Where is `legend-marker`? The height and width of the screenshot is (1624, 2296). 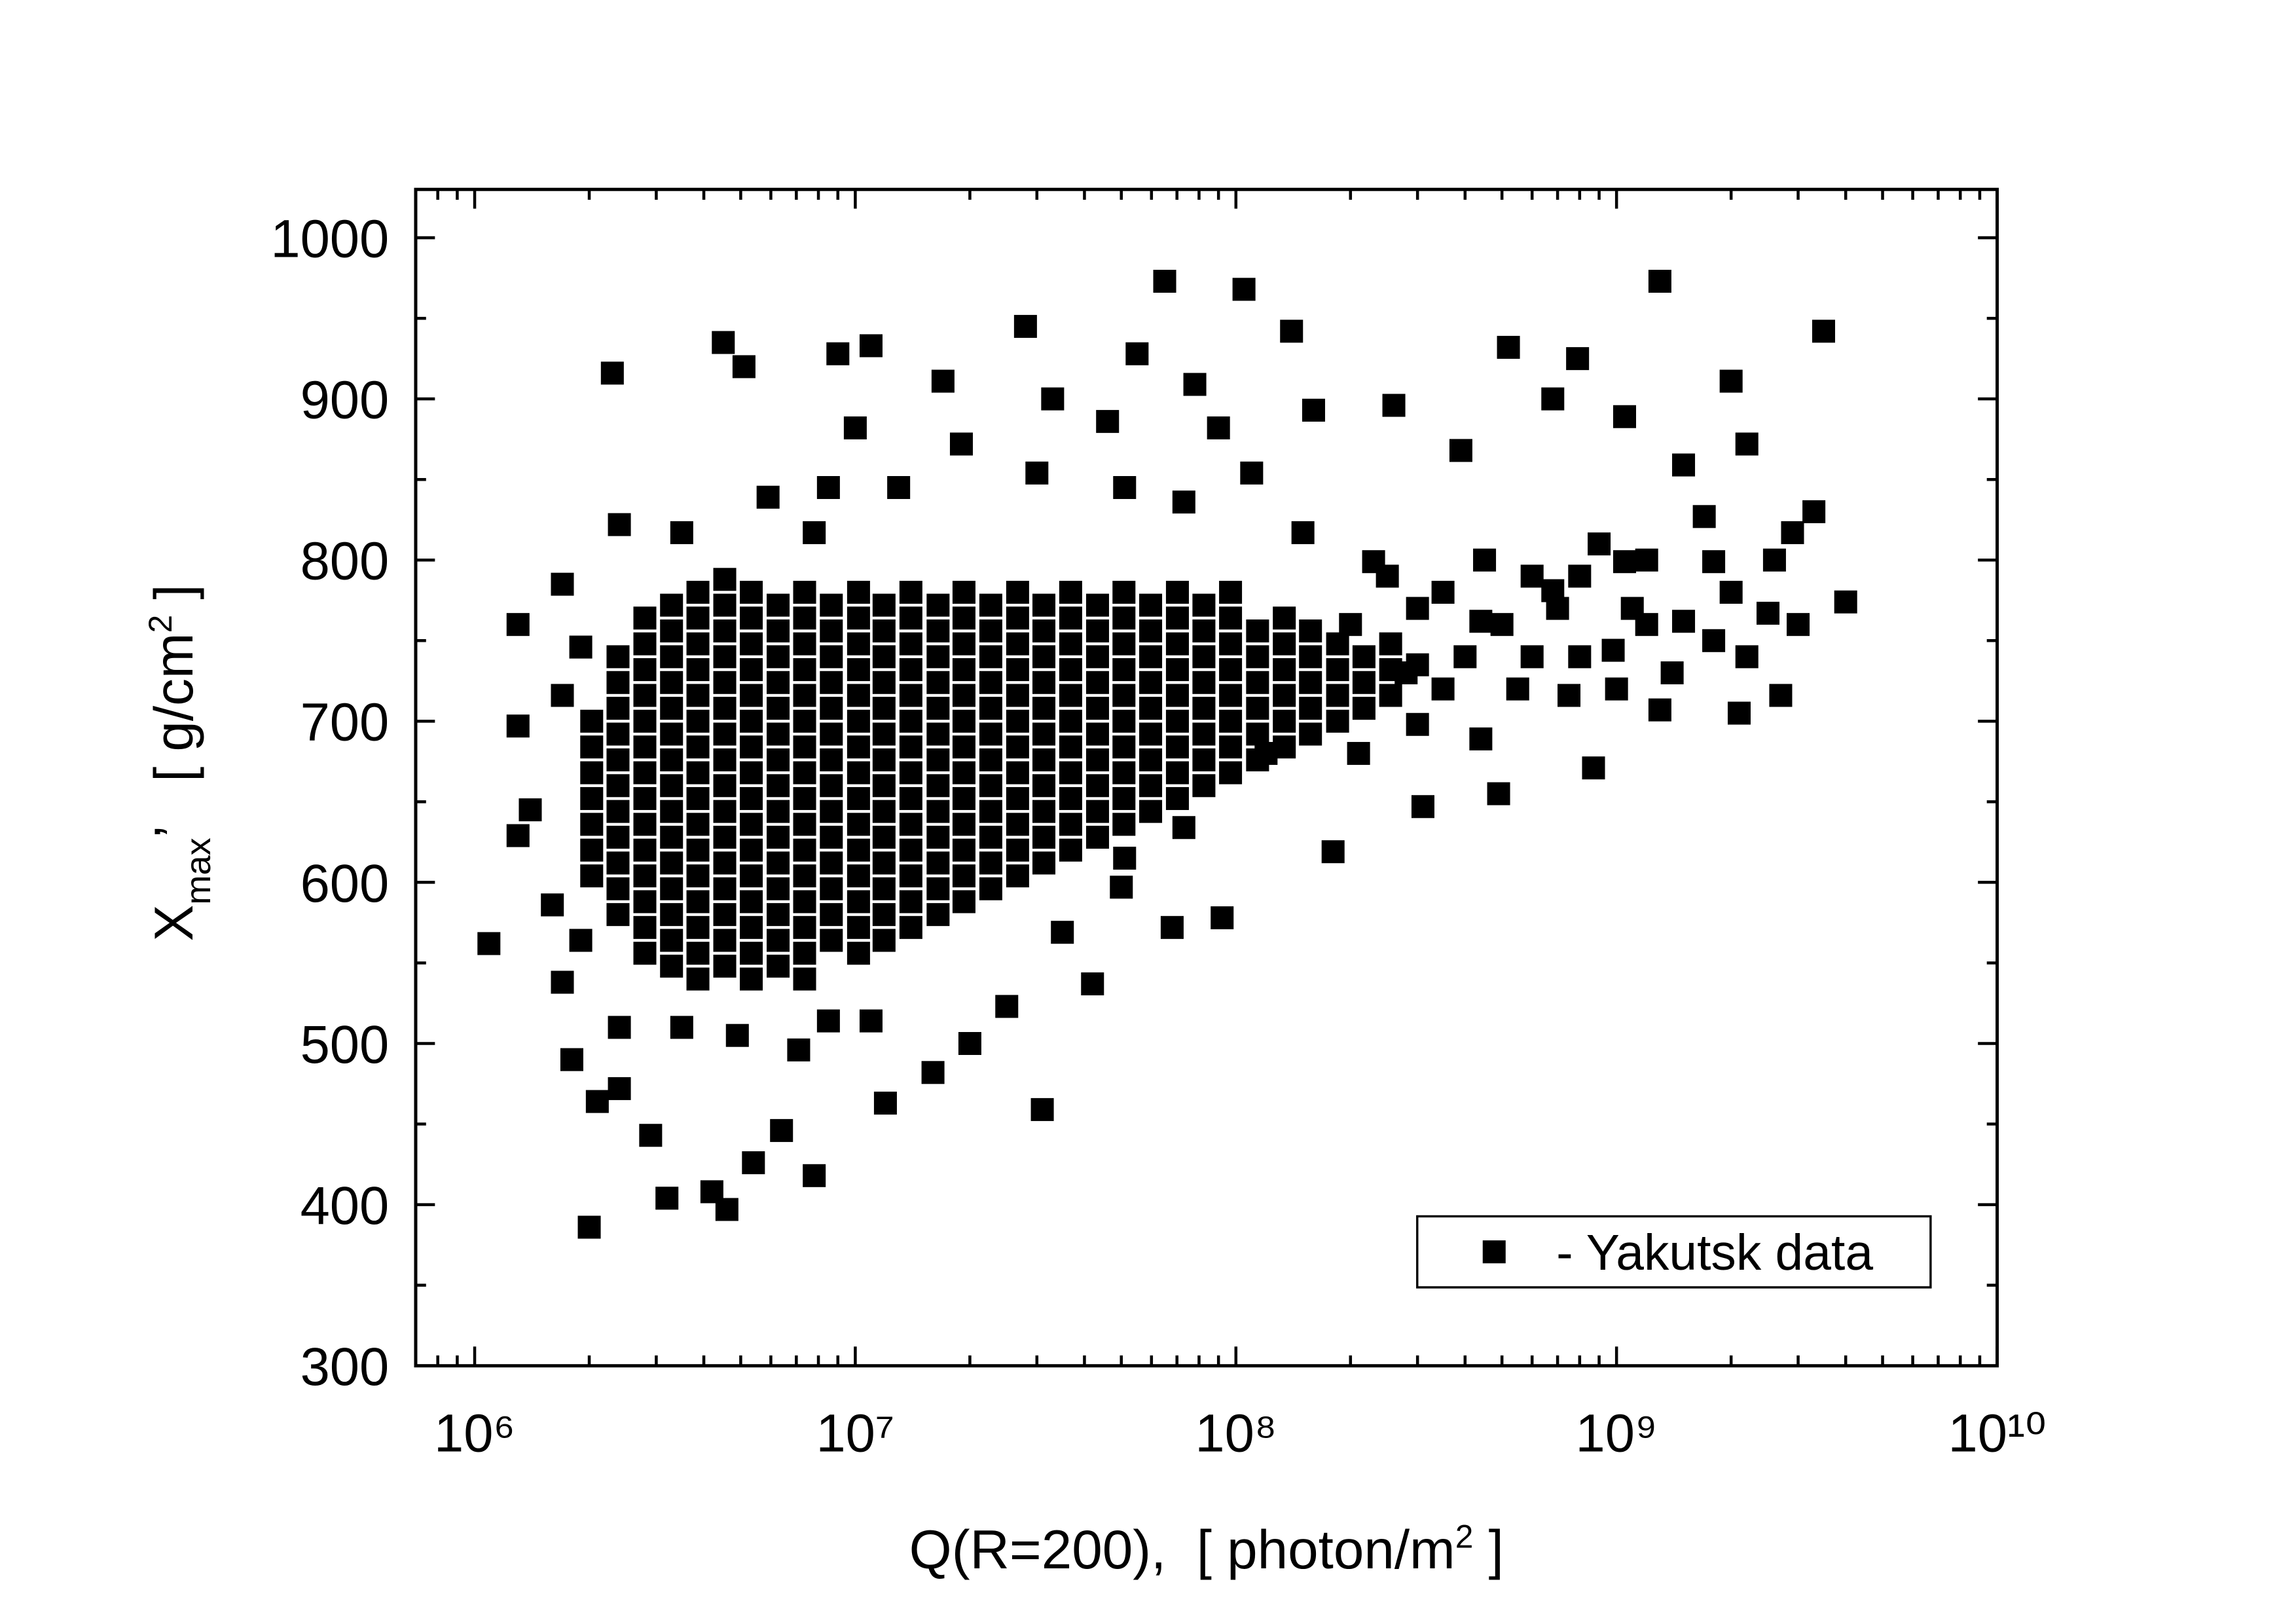 legend-marker is located at coordinates (1494, 1252).